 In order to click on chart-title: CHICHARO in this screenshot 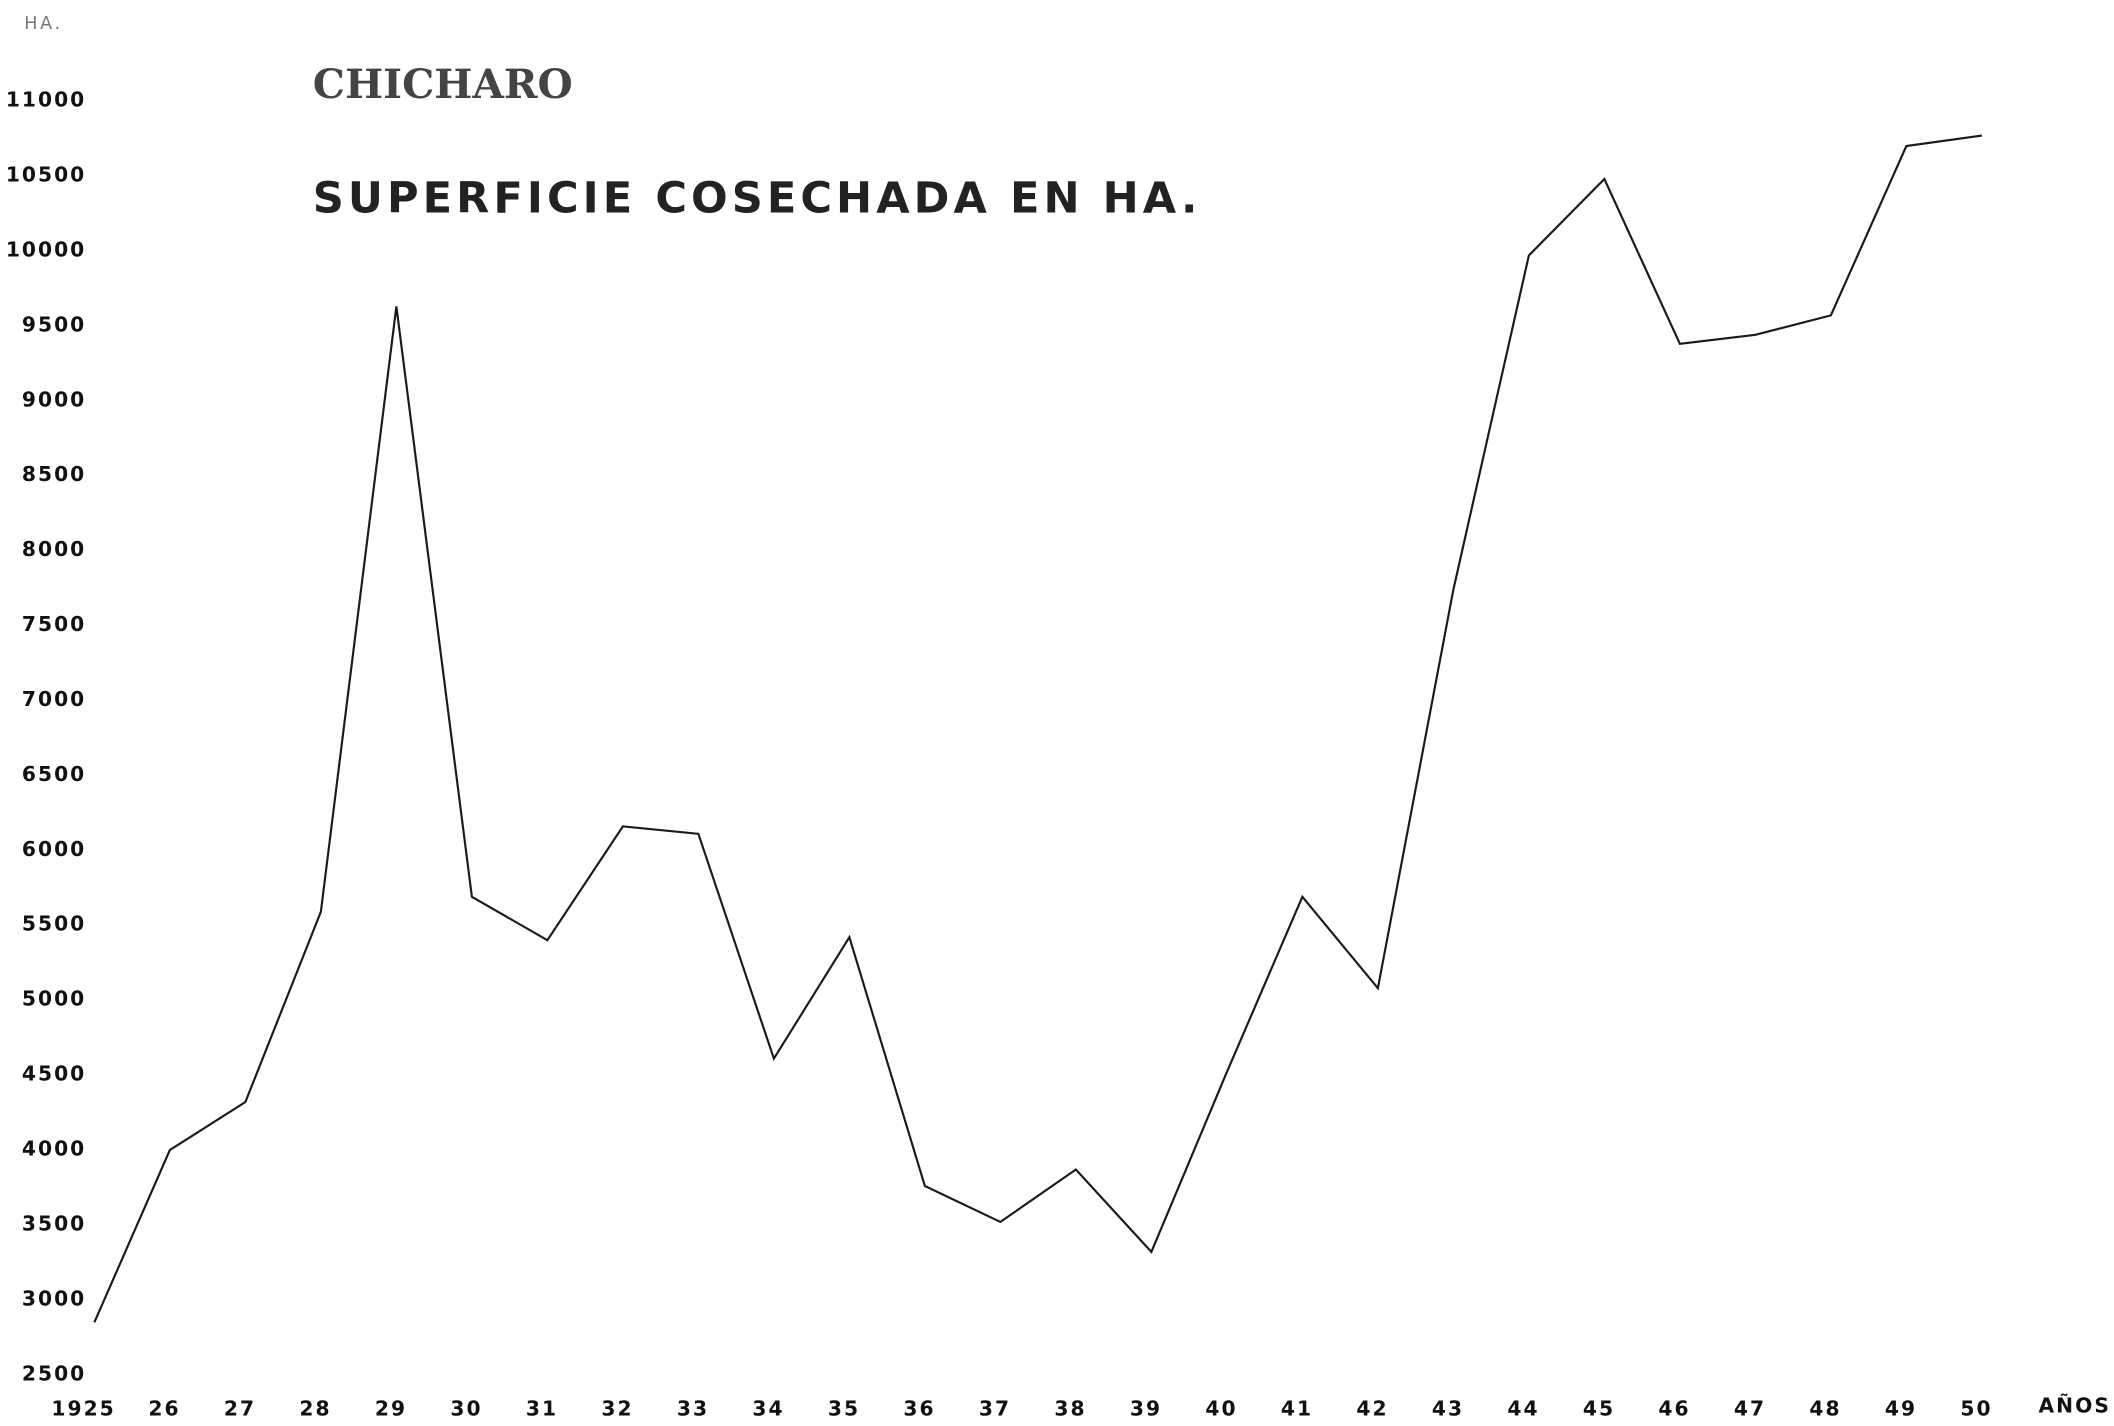, I will do `click(443, 84)`.